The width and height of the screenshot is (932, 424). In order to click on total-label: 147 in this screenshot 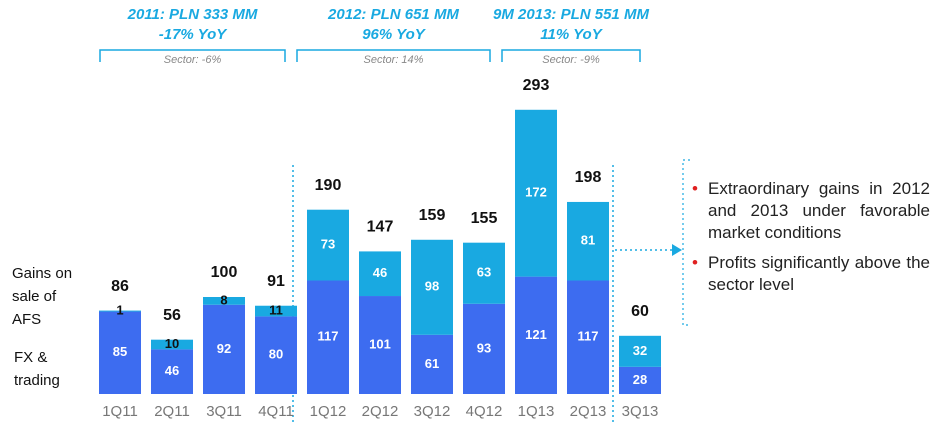, I will do `click(380, 227)`.